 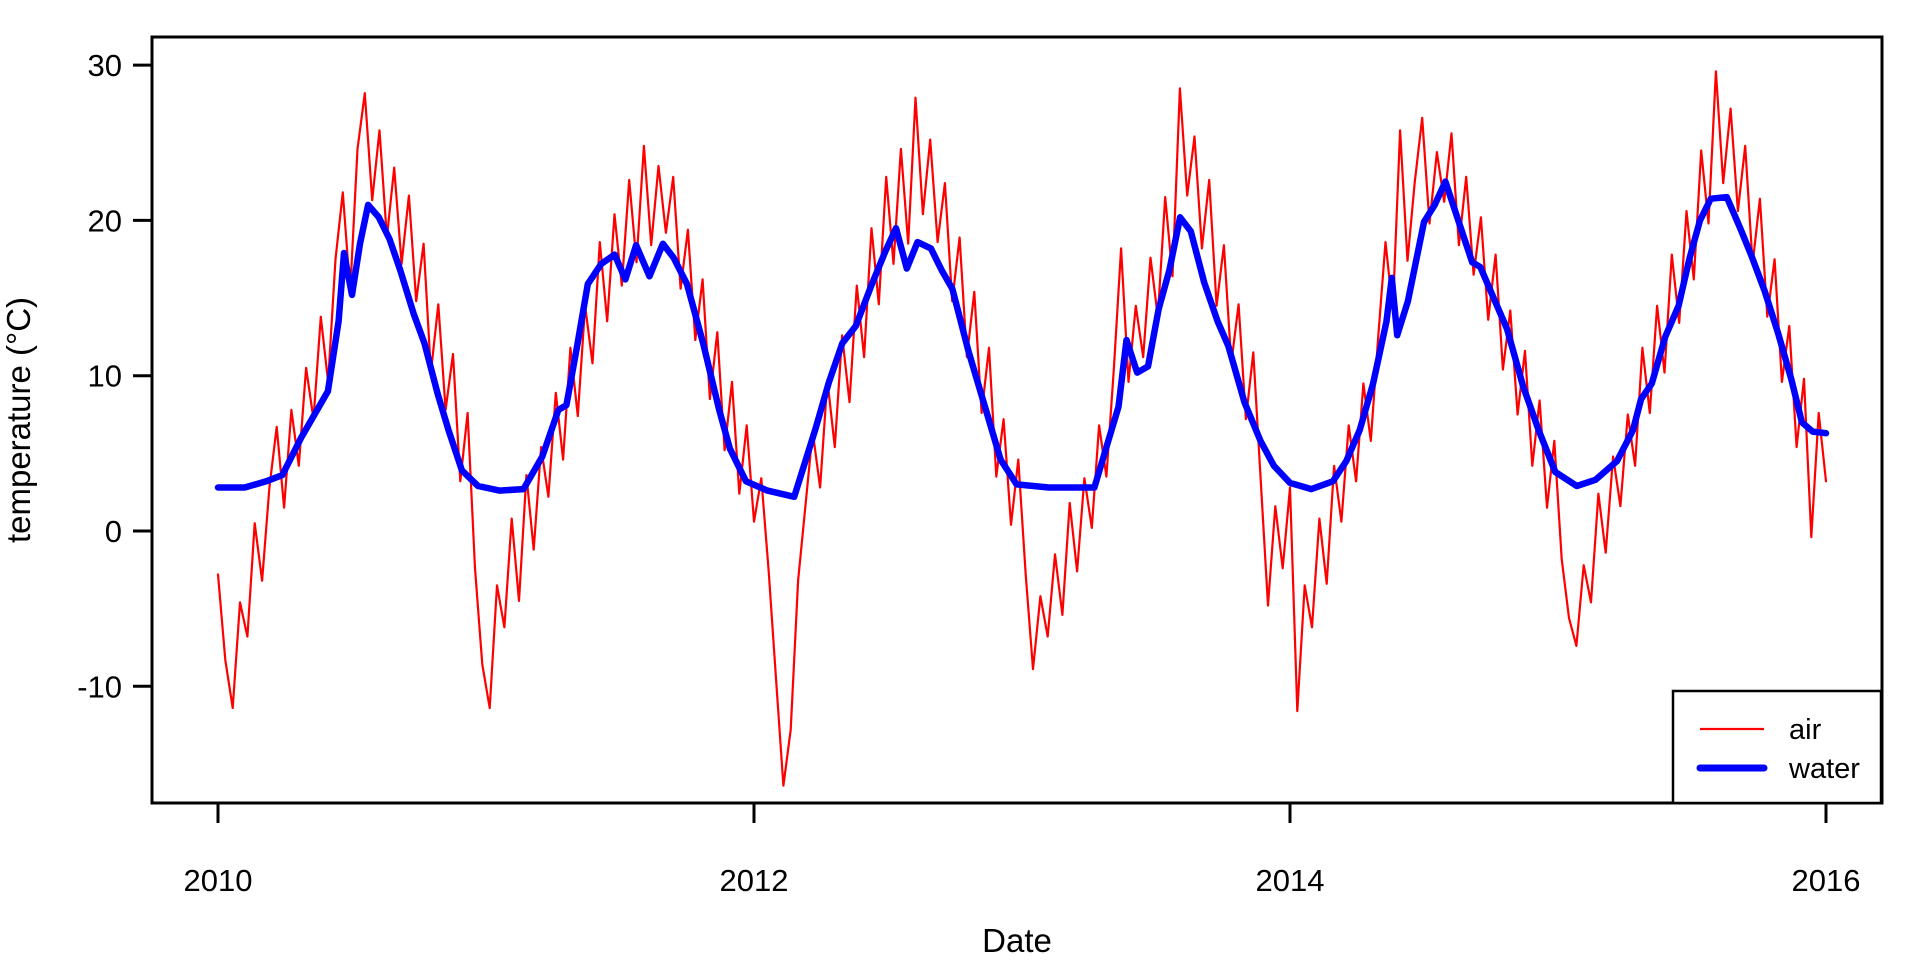 What do you see at coordinates (105, 376) in the screenshot?
I see `y-tick-label: 10` at bounding box center [105, 376].